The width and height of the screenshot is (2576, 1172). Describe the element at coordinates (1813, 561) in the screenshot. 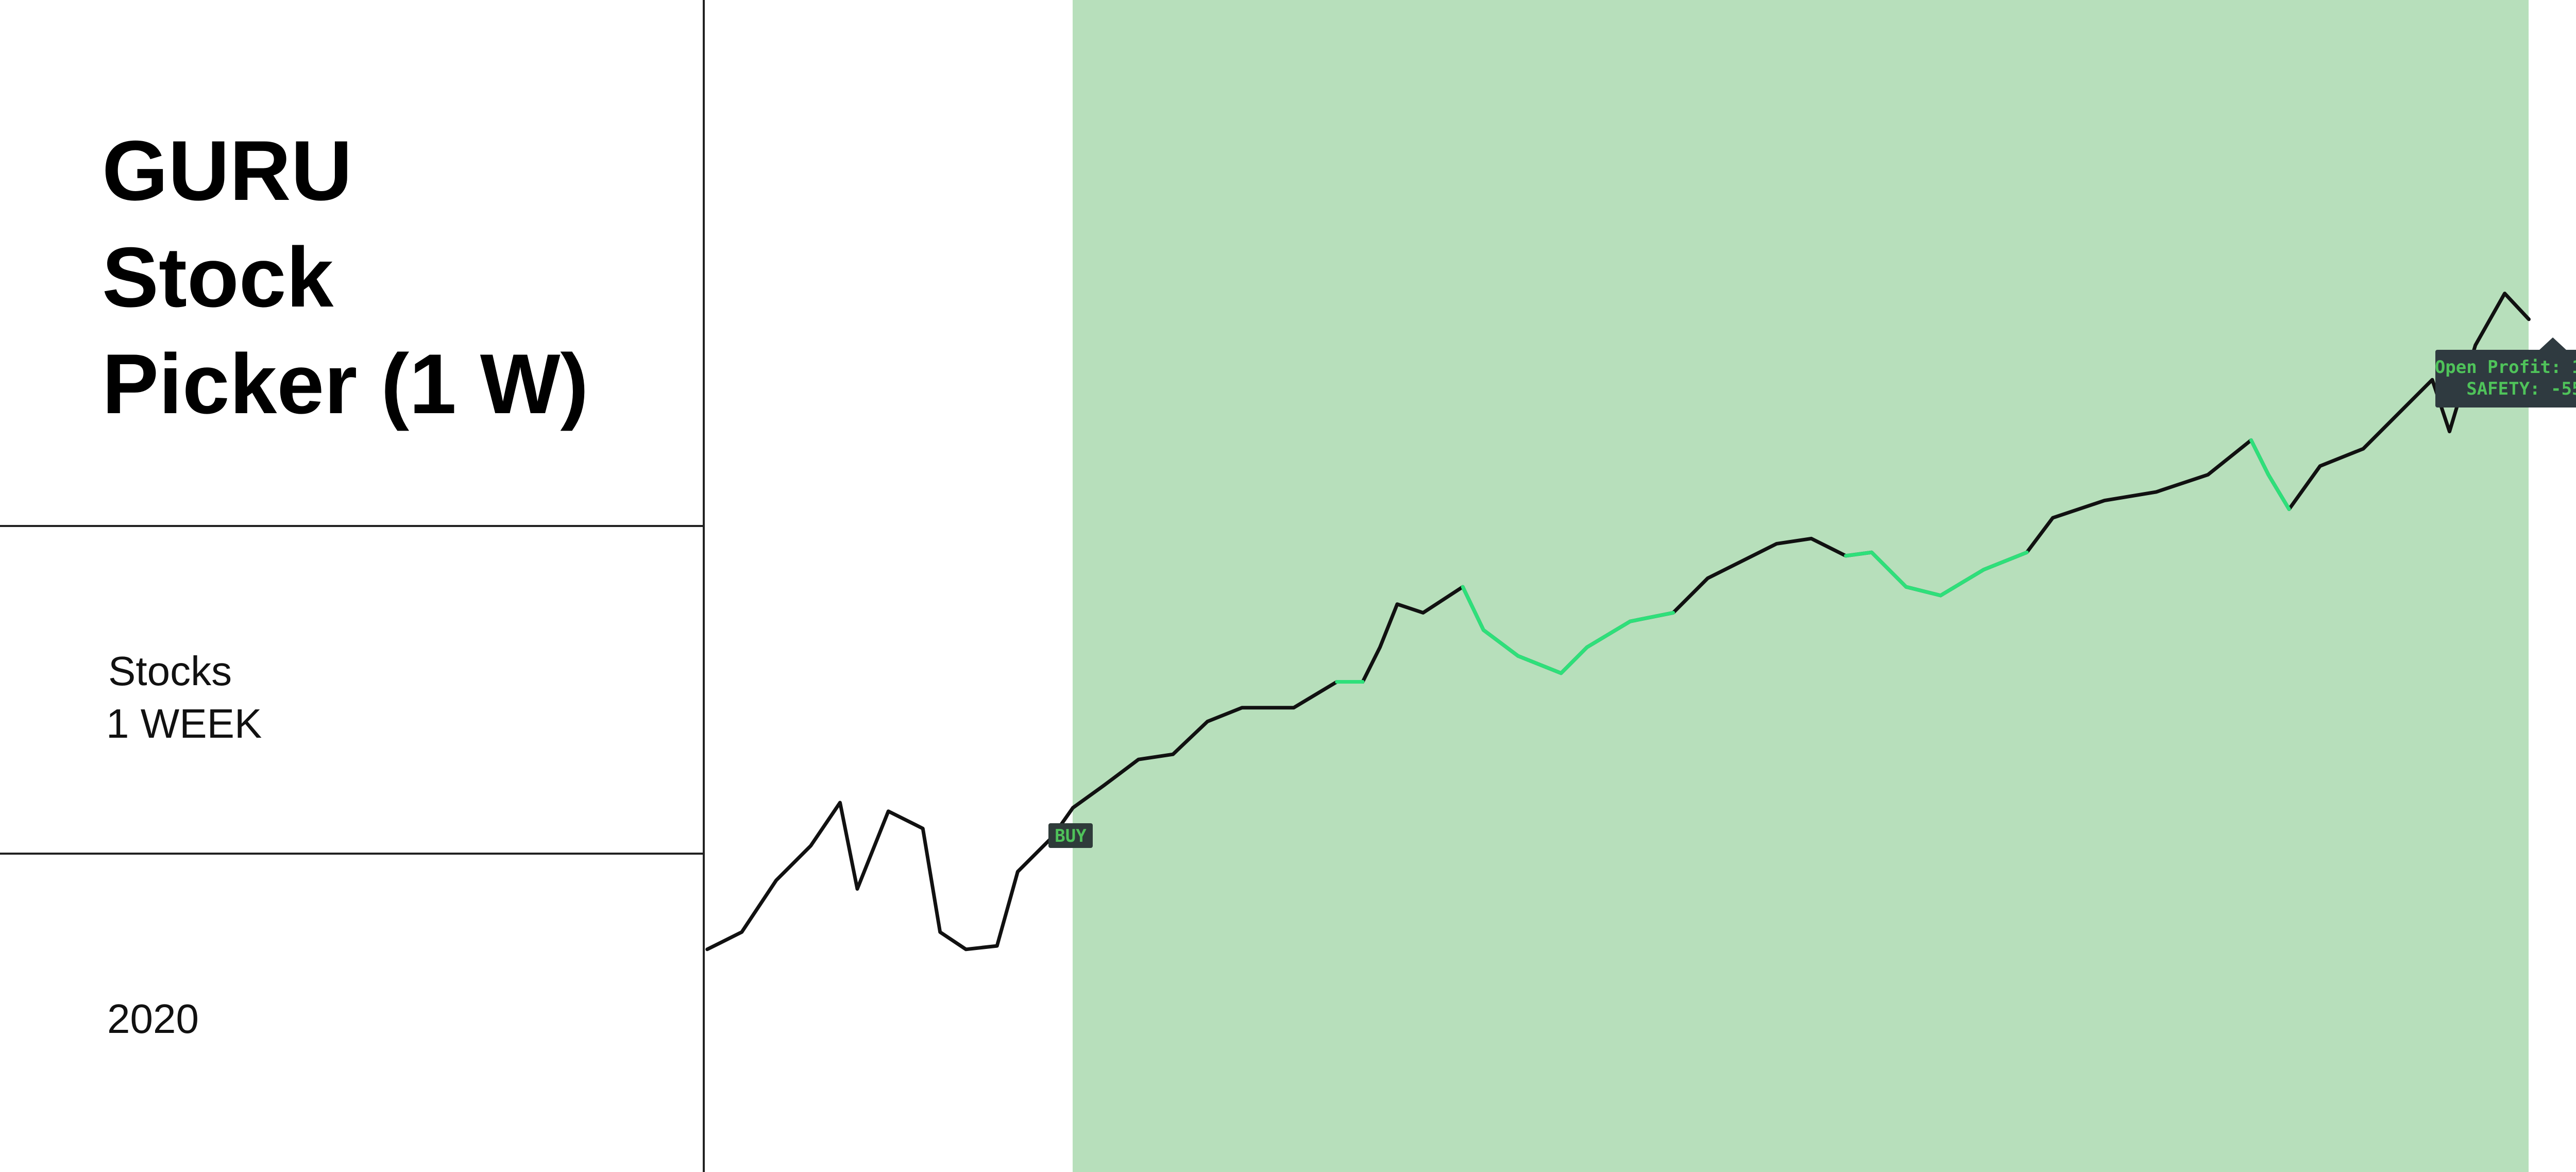

I see `price-line` at that location.